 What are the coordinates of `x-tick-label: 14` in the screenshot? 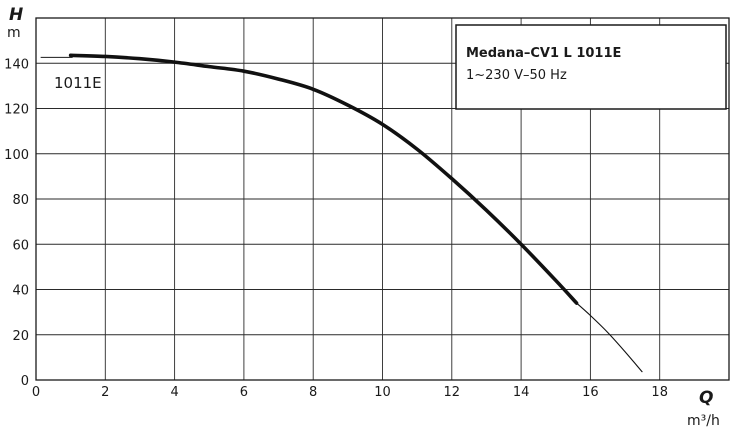 It's located at (521, 392).